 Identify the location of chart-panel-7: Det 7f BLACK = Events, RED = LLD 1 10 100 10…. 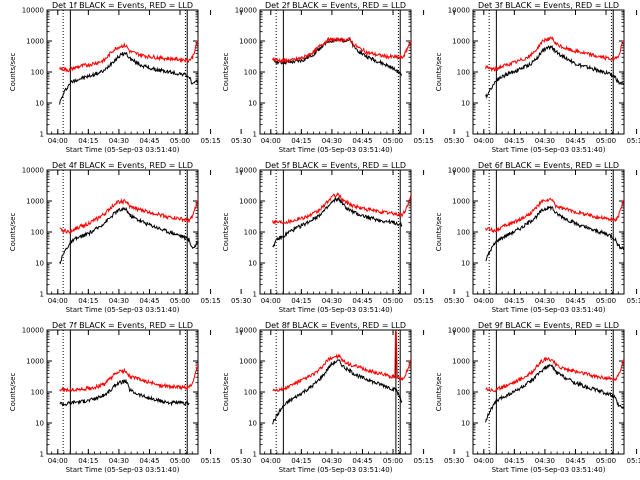
(130, 397).